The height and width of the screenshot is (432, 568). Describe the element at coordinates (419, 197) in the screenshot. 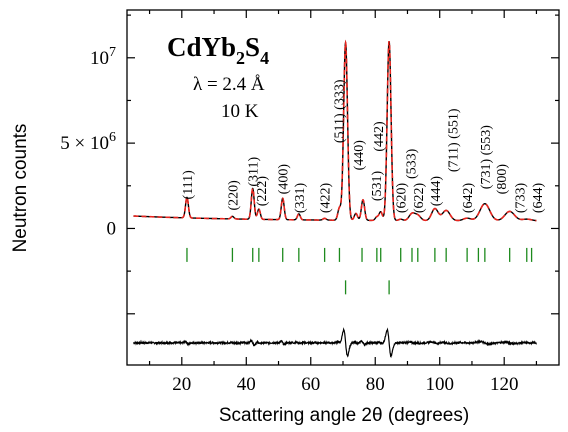

I see `hkl-label: (622)` at that location.